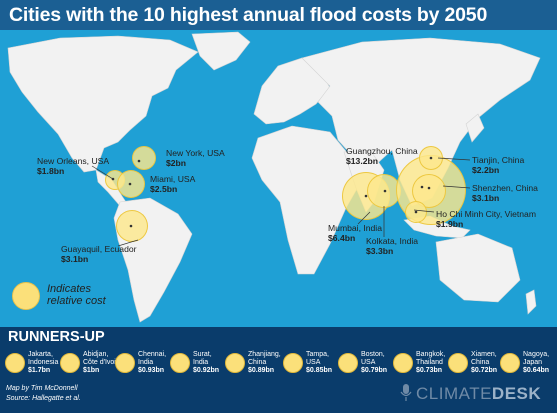 The image size is (557, 413). Describe the element at coordinates (99, 254) in the screenshot. I see `label-guayaquil: Guayaquil, Ecuador $3.1bn` at that location.